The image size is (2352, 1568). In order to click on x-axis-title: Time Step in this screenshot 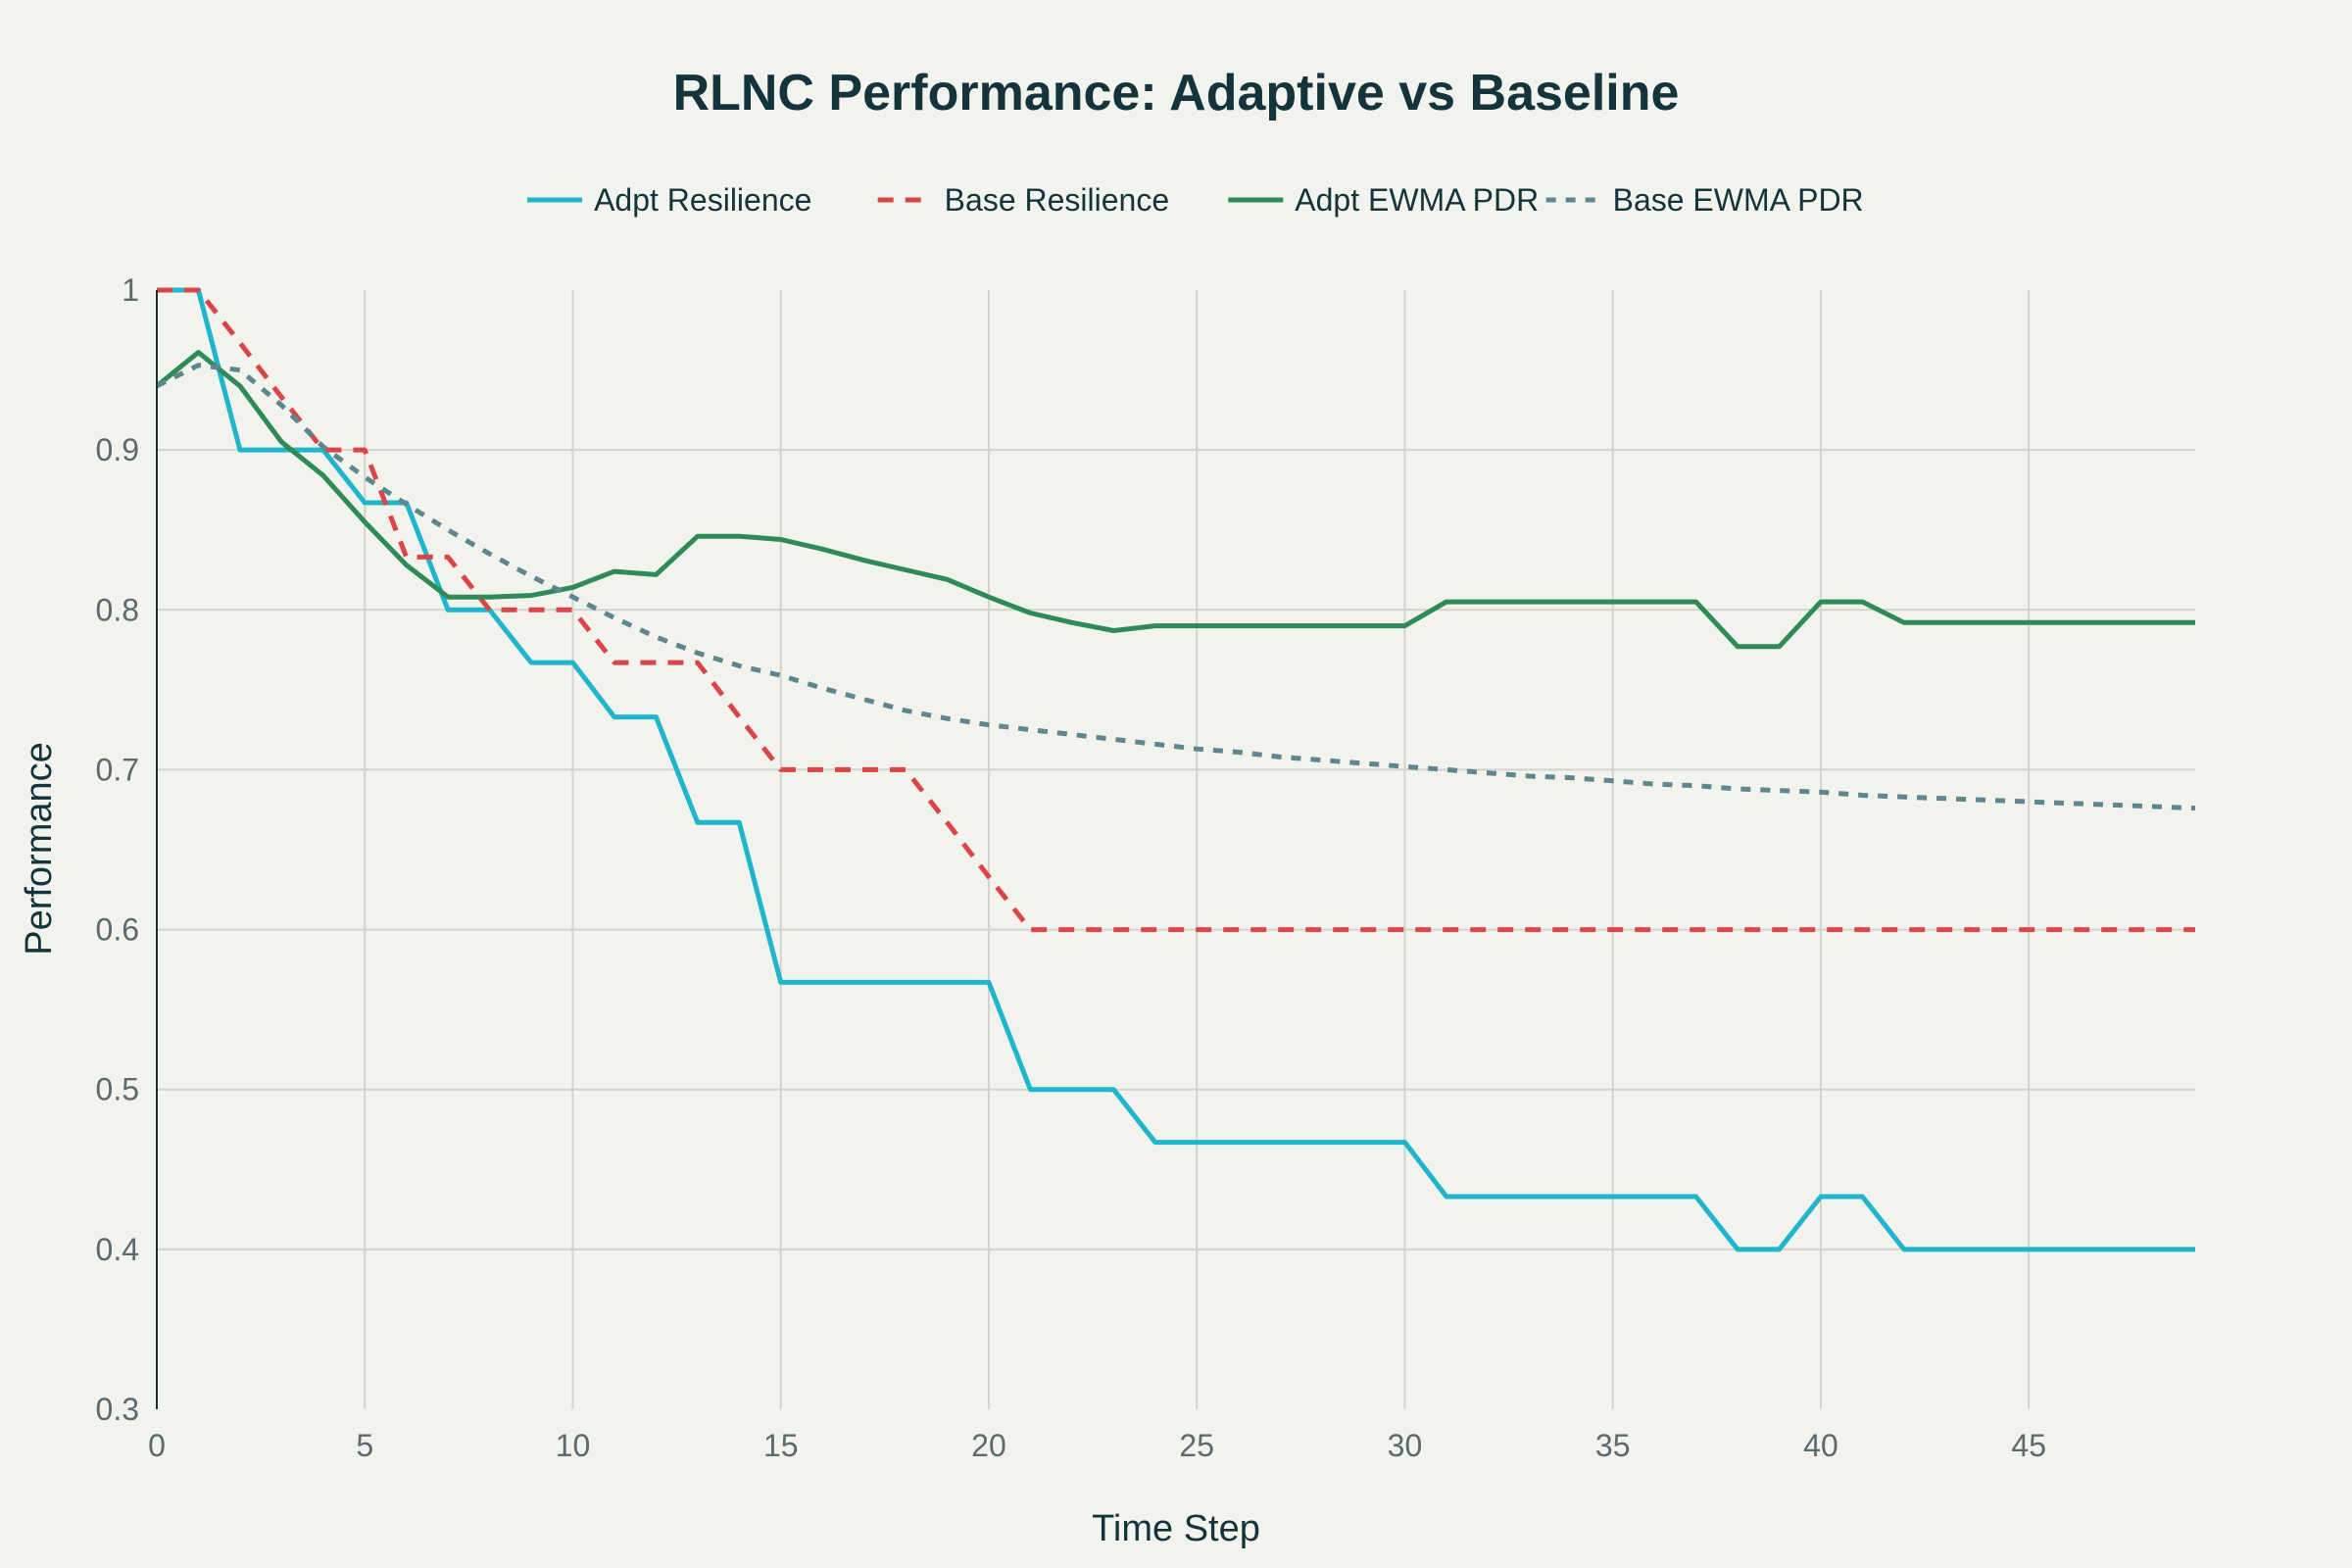, I will do `click(1176, 1528)`.